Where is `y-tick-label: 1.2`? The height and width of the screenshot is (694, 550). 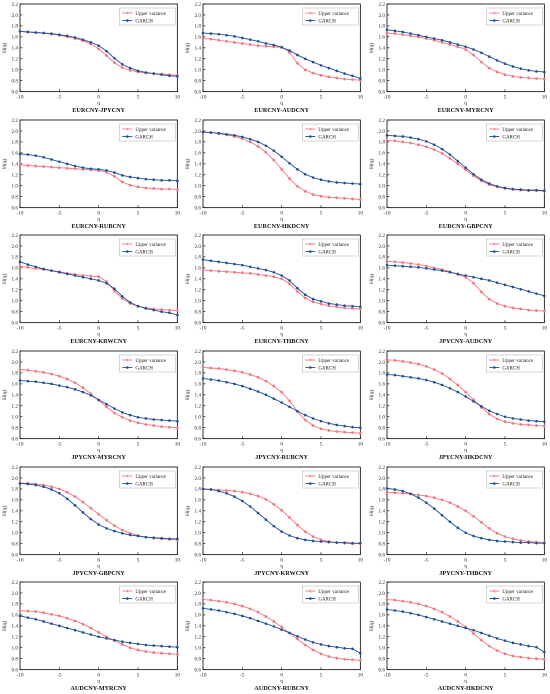 y-tick-label: 1.2 is located at coordinates (15, 291).